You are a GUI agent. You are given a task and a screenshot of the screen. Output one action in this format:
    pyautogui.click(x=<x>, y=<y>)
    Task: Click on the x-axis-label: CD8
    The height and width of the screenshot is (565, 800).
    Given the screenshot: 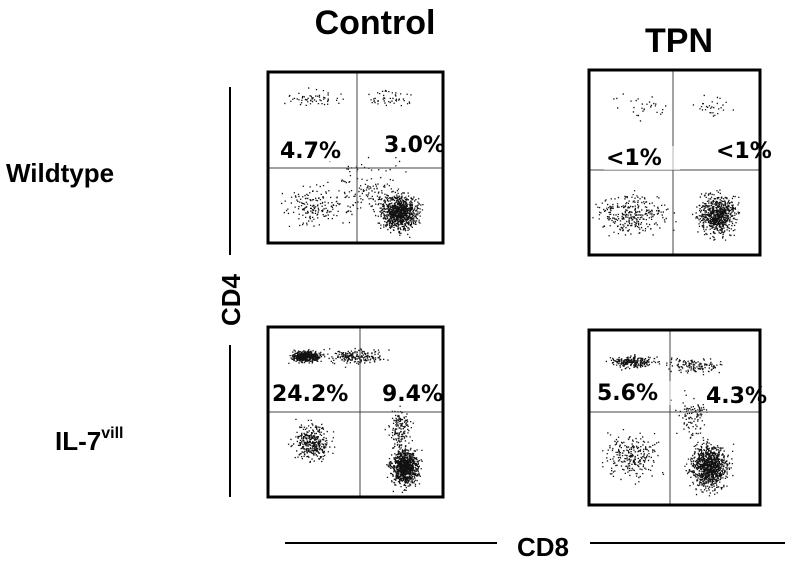 What is the action you would take?
    pyautogui.click(x=543, y=547)
    